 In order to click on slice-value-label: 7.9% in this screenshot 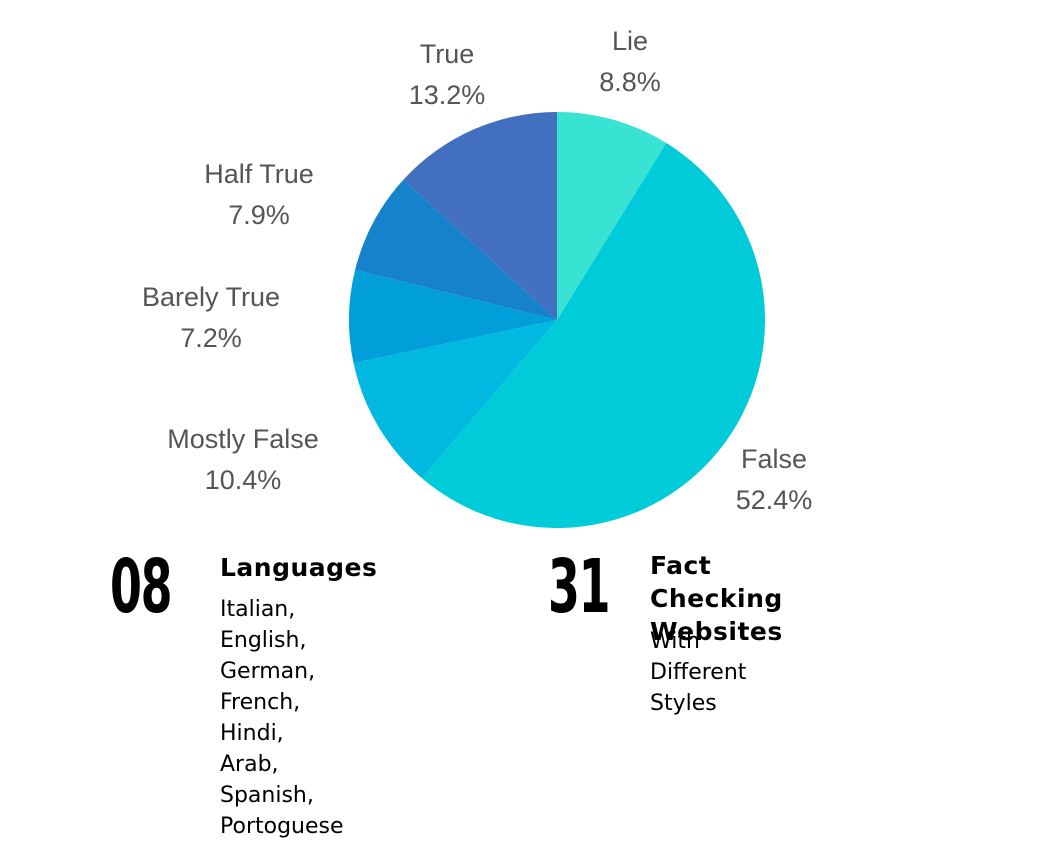, I will do `click(259, 215)`.